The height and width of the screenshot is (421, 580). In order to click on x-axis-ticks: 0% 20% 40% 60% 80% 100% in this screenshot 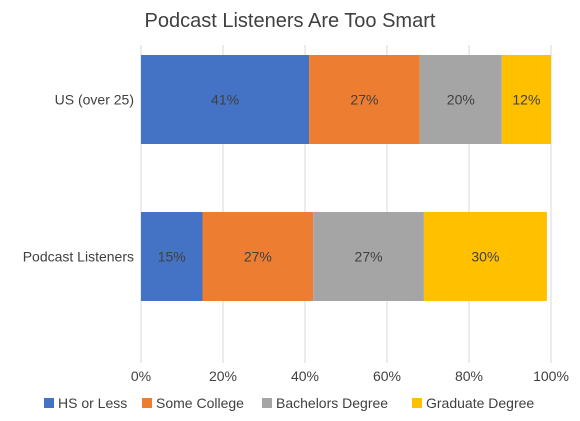, I will do `click(350, 376)`.